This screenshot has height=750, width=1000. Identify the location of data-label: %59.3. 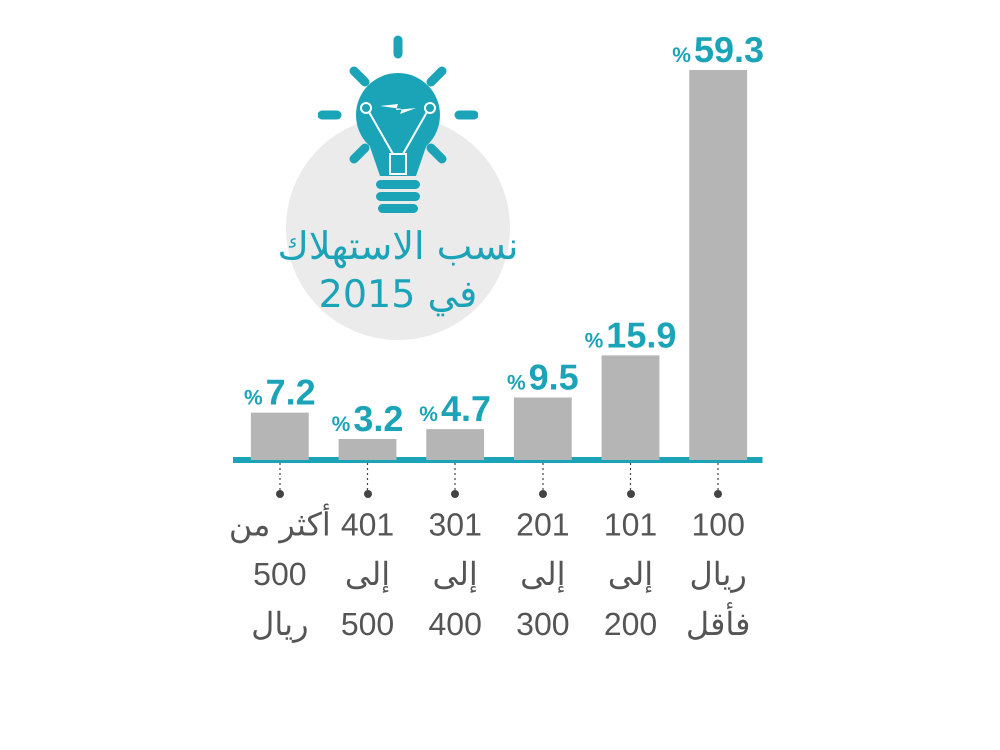
(718, 49).